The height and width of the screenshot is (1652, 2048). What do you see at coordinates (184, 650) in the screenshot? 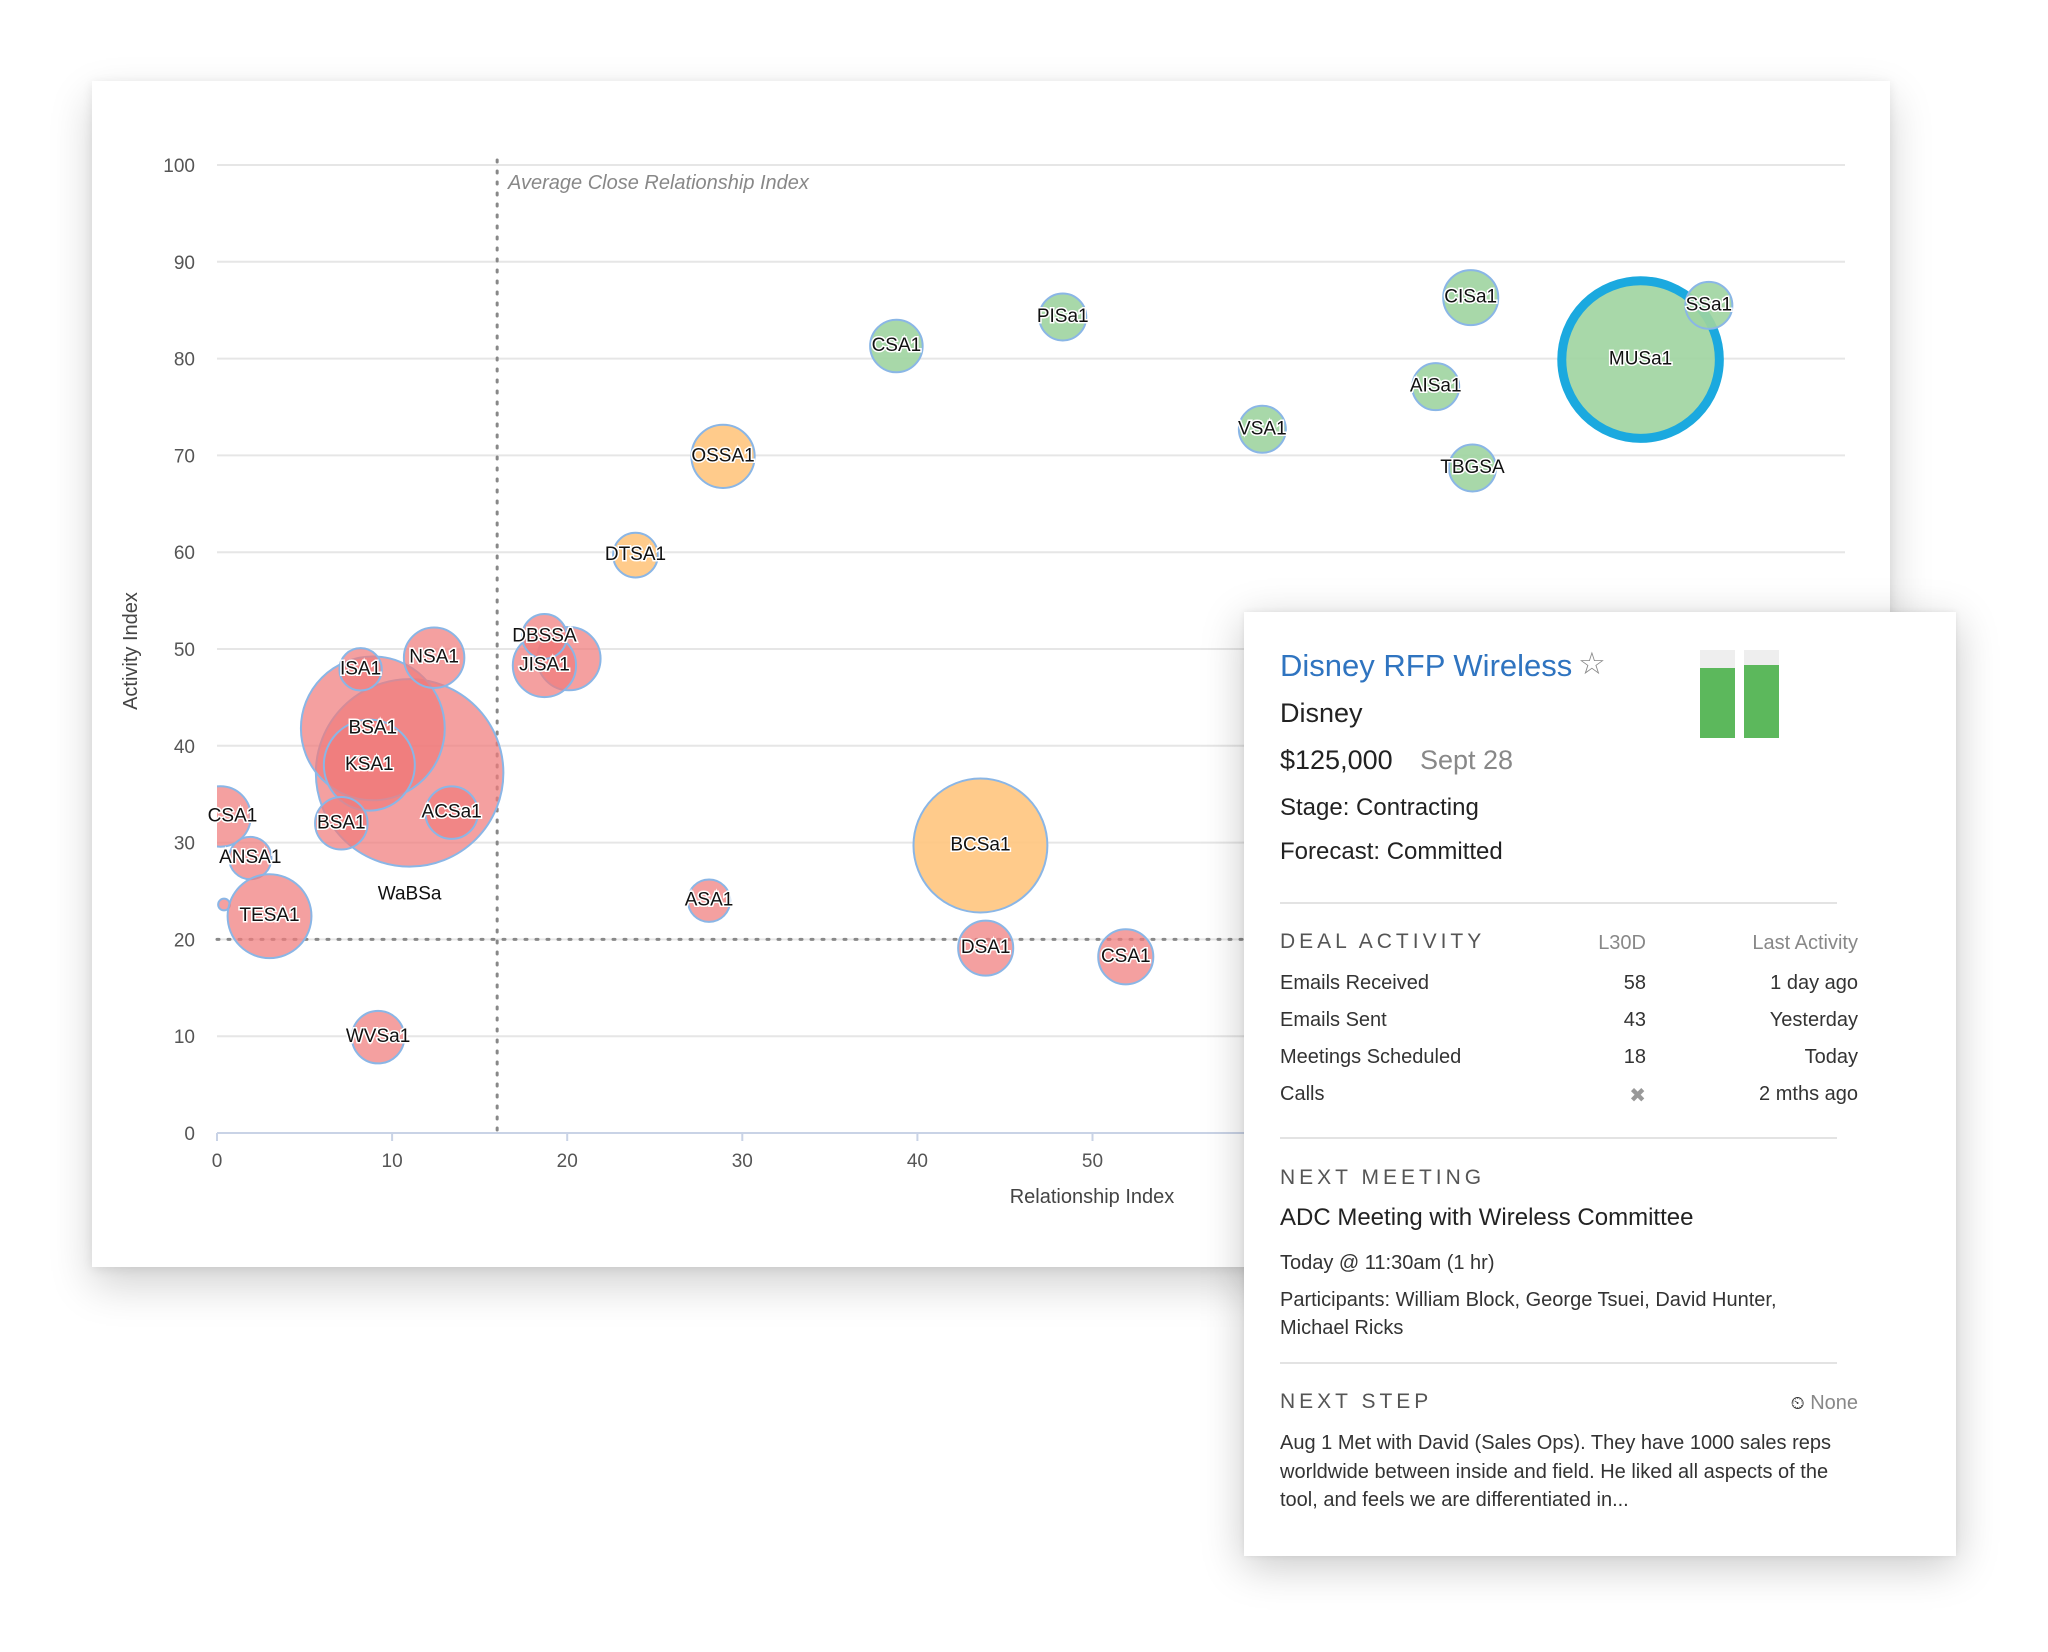
I see `y-tick-label: 50` at bounding box center [184, 650].